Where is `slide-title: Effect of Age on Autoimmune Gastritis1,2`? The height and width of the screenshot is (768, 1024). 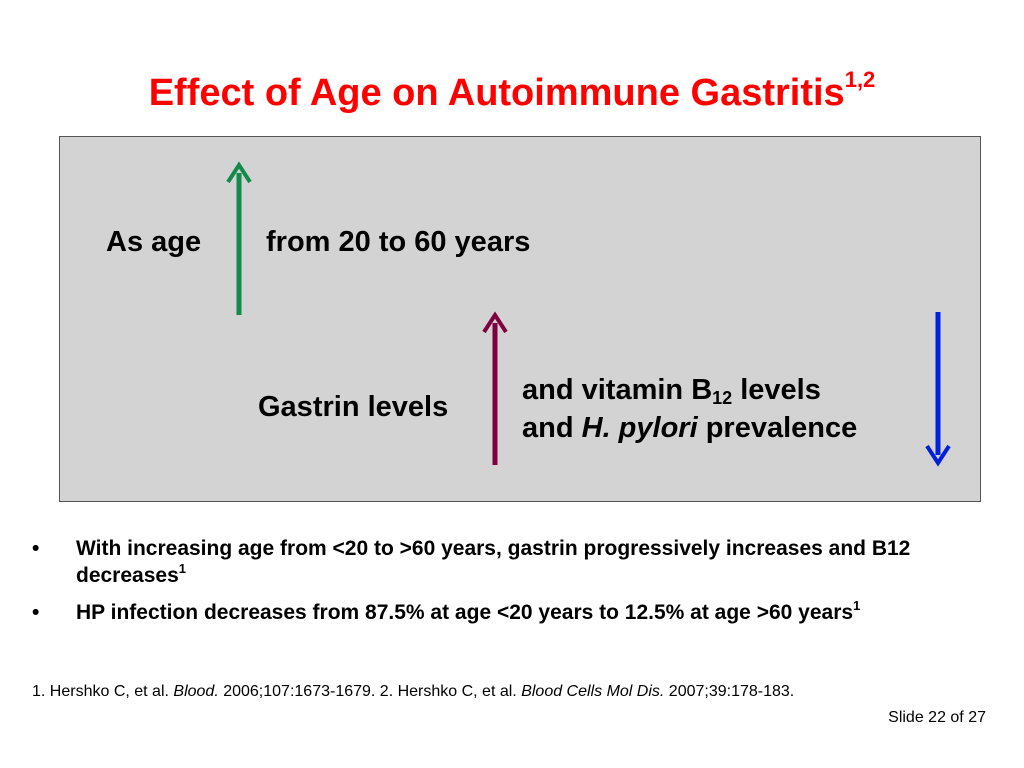
slide-title: Effect of Age on Autoimmune Gastritis1,2 is located at coordinates (512, 91).